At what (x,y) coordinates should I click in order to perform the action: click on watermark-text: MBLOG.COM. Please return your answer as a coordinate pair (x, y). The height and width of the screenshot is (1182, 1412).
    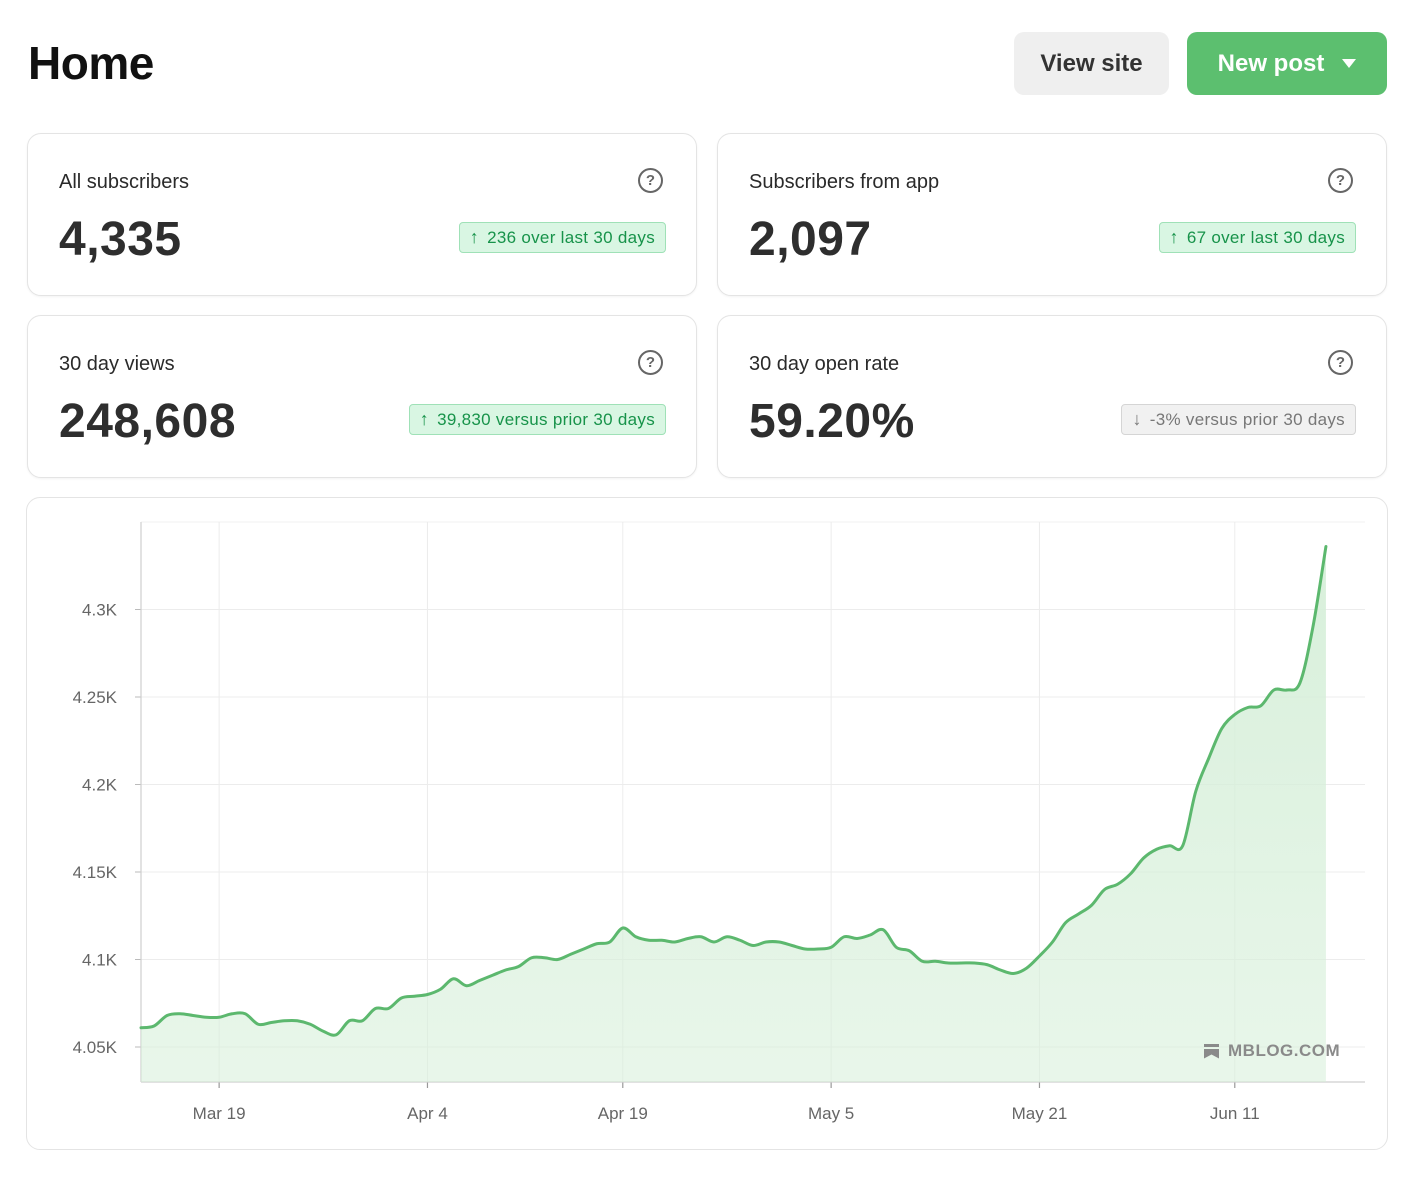
    Looking at the image, I should click on (1284, 1050).